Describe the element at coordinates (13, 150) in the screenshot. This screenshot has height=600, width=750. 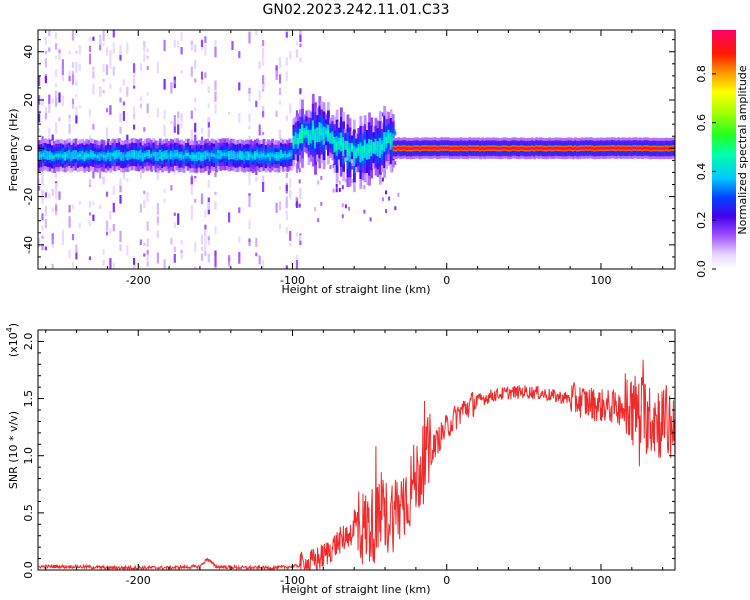
I see `spectrogram-y-axis-label: Frequency (Hz)` at that location.